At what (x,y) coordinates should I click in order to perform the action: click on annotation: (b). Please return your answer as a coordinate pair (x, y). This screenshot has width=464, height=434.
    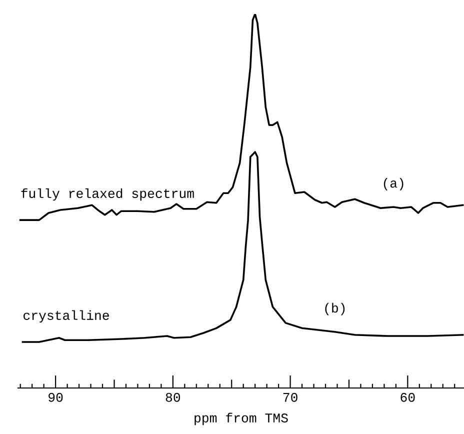
    Looking at the image, I should click on (335, 309).